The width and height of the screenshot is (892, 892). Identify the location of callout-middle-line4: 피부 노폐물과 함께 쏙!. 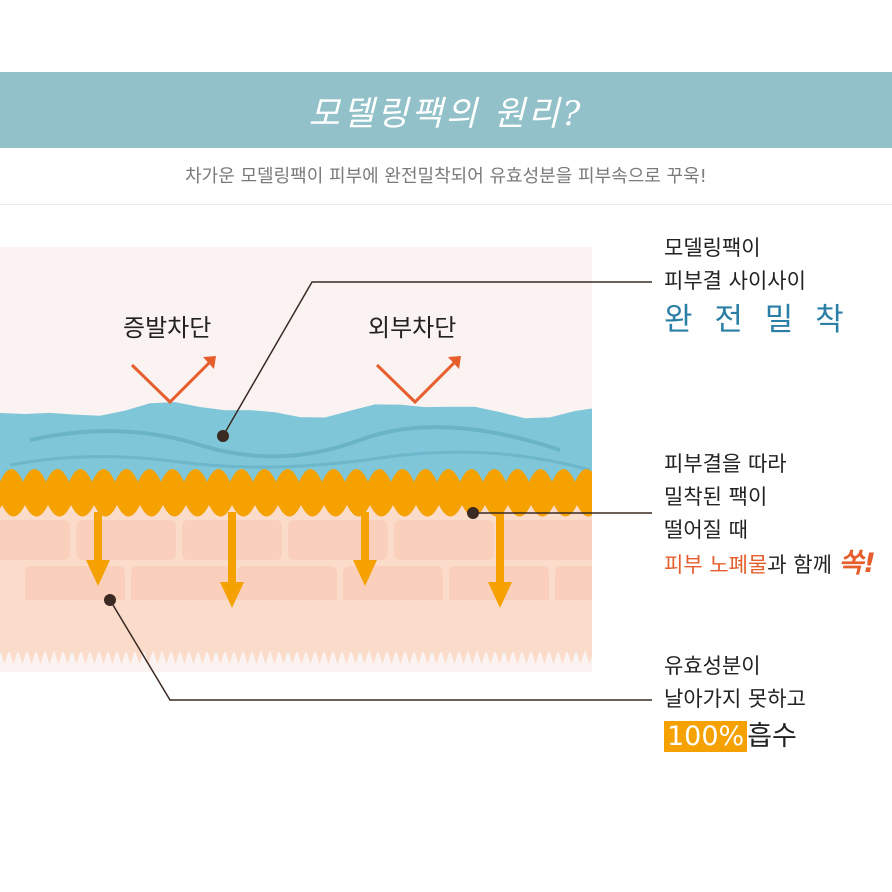
(770, 564).